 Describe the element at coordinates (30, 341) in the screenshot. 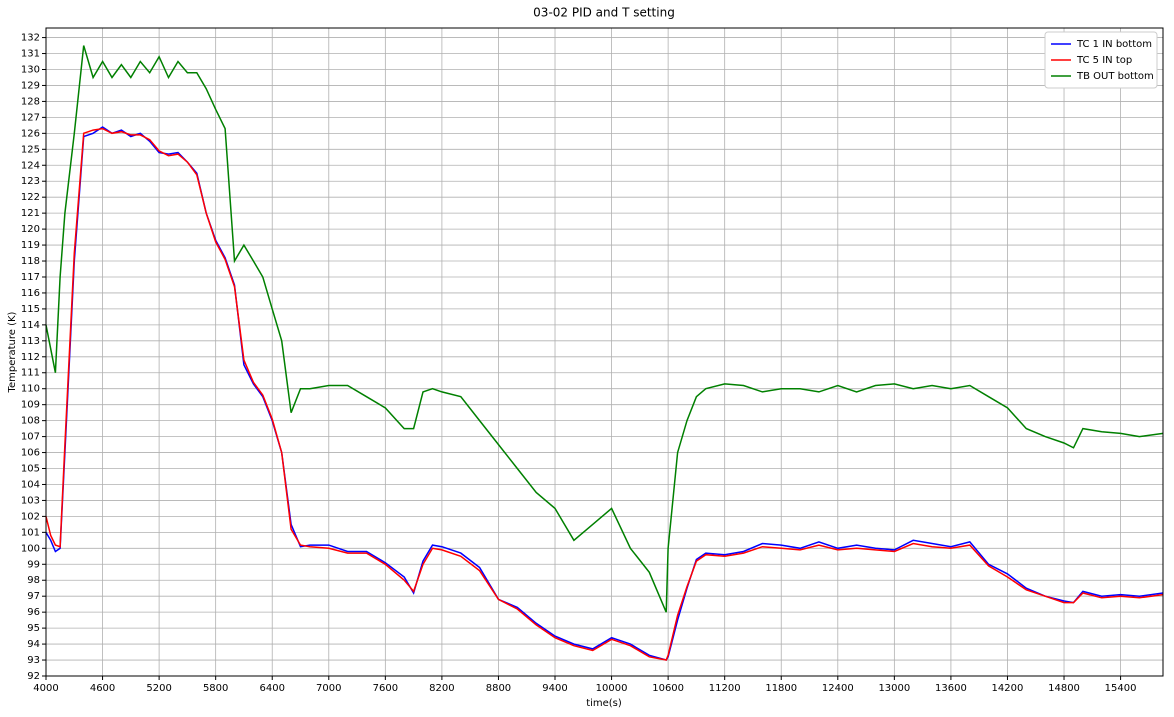

I see `y-tick-label: 113` at that location.